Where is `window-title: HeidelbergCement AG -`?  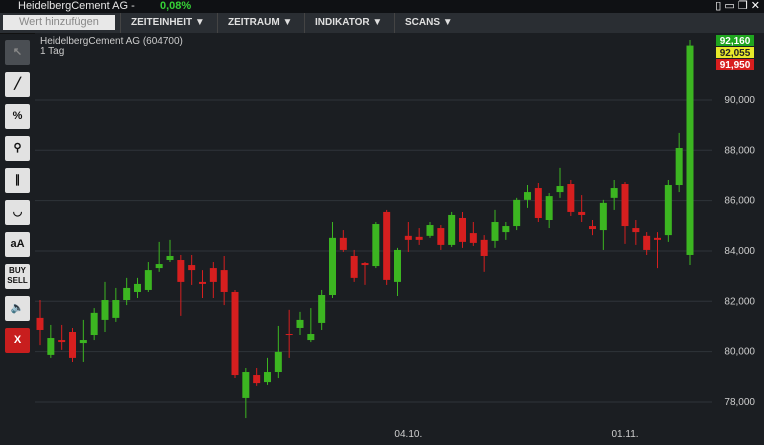 window-title: HeidelbergCement AG - is located at coordinates (76, 6).